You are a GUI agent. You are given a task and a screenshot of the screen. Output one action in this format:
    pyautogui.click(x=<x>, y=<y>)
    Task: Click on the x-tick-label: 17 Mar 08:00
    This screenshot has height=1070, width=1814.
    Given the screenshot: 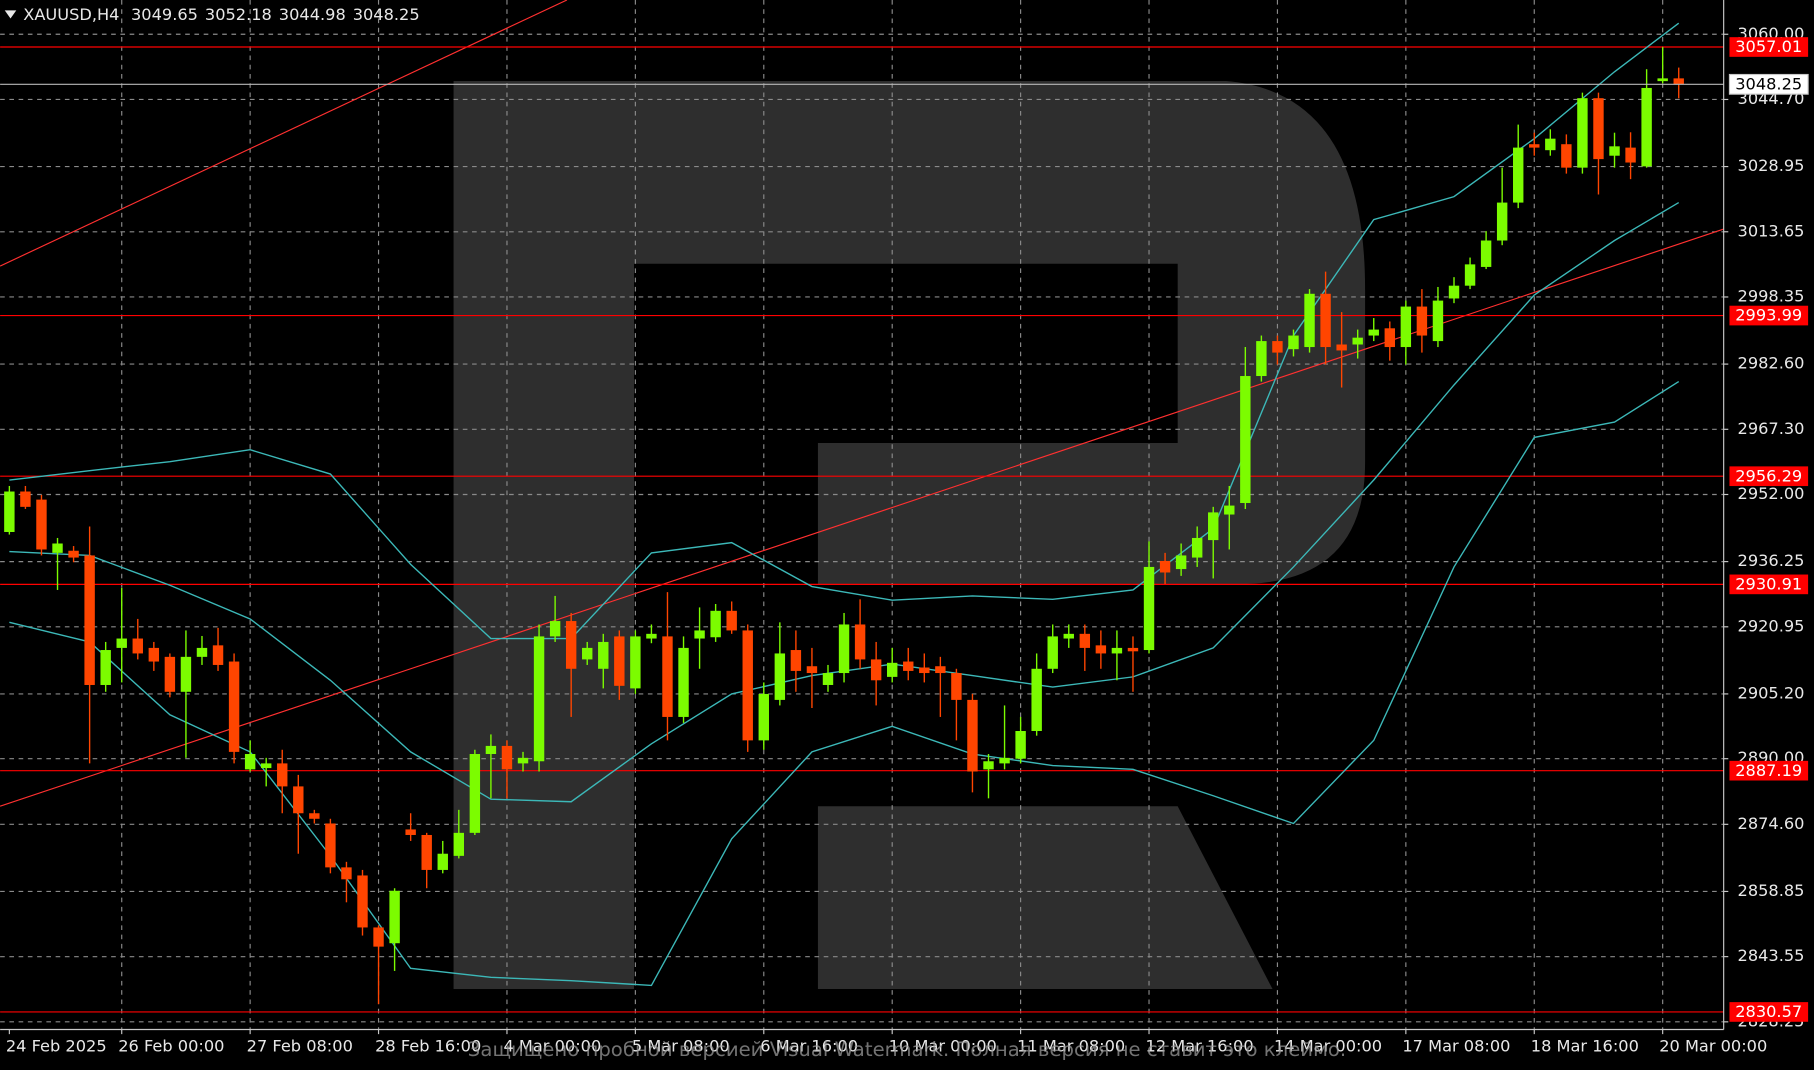 What is the action you would take?
    pyautogui.click(x=1456, y=1045)
    